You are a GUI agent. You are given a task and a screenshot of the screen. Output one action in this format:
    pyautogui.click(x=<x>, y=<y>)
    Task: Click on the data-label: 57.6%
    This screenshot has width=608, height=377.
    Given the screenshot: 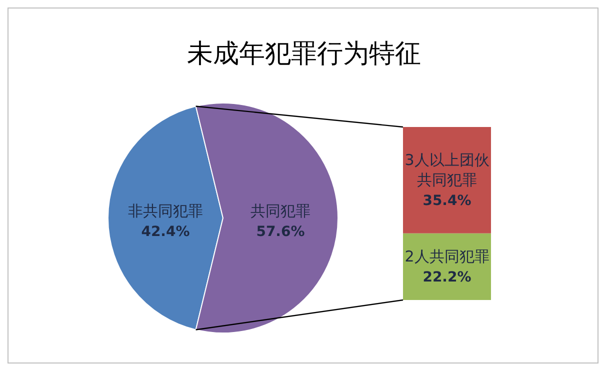 What is the action you would take?
    pyautogui.click(x=280, y=232)
    